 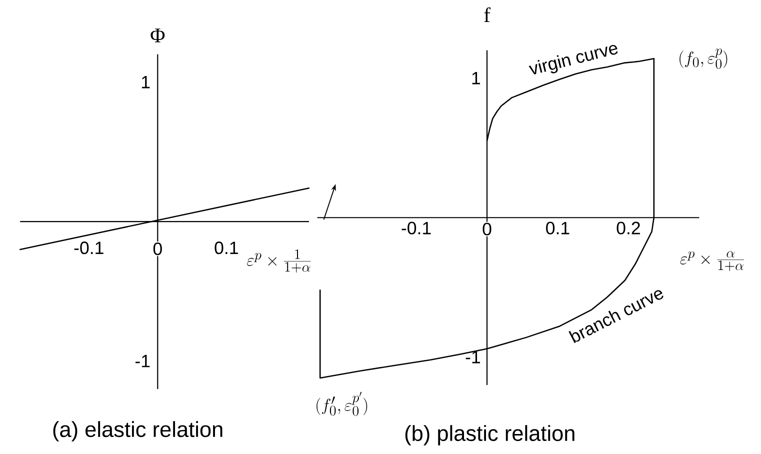 What do you see at coordinates (157, 35) in the screenshot?
I see `y-axis-title: Φ` at bounding box center [157, 35].